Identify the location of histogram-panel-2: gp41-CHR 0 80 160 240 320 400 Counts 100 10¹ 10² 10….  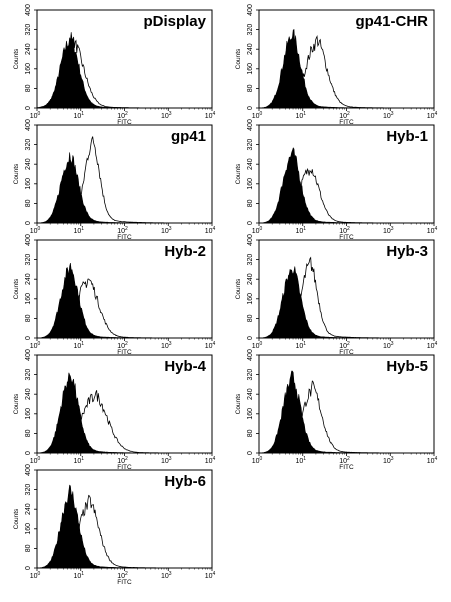
(336, 65).